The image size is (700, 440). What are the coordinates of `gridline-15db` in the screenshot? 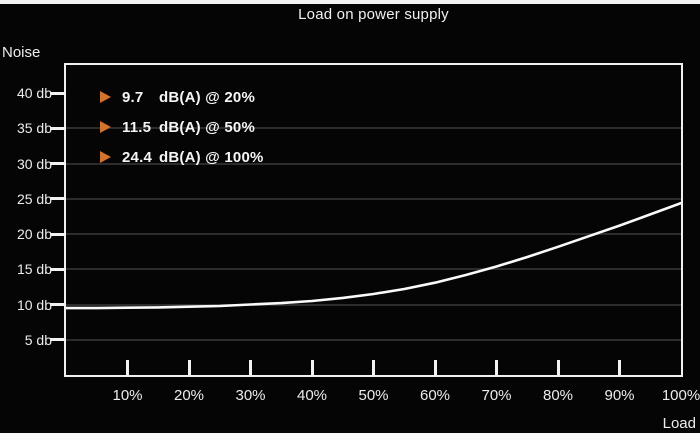 It's located at (373, 269).